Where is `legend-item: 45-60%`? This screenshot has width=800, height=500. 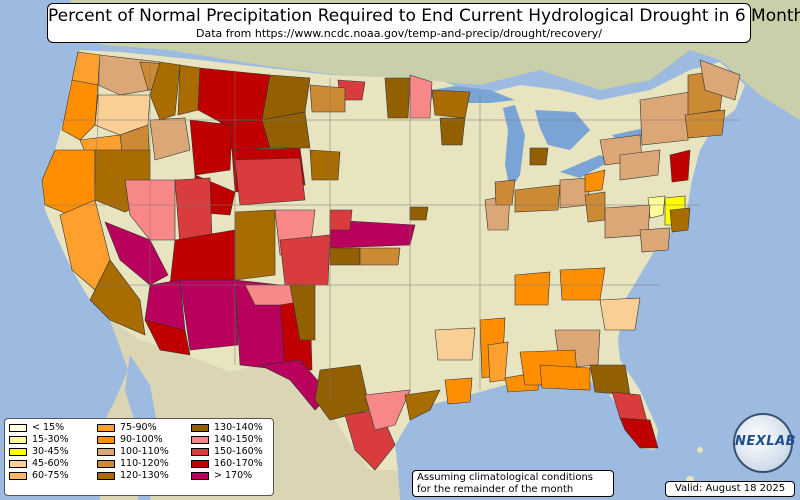 legend-item: 45-60% is located at coordinates (39, 464).